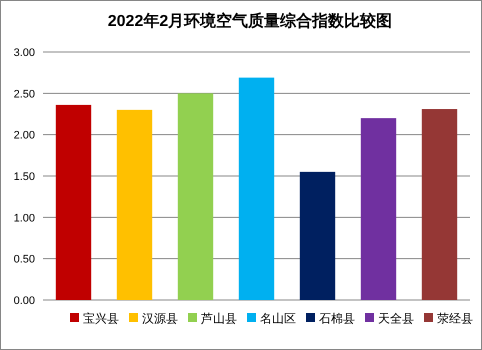  What do you see at coordinates (24, 177) in the screenshot?
I see `y-tick-label: 1.50` at bounding box center [24, 177].